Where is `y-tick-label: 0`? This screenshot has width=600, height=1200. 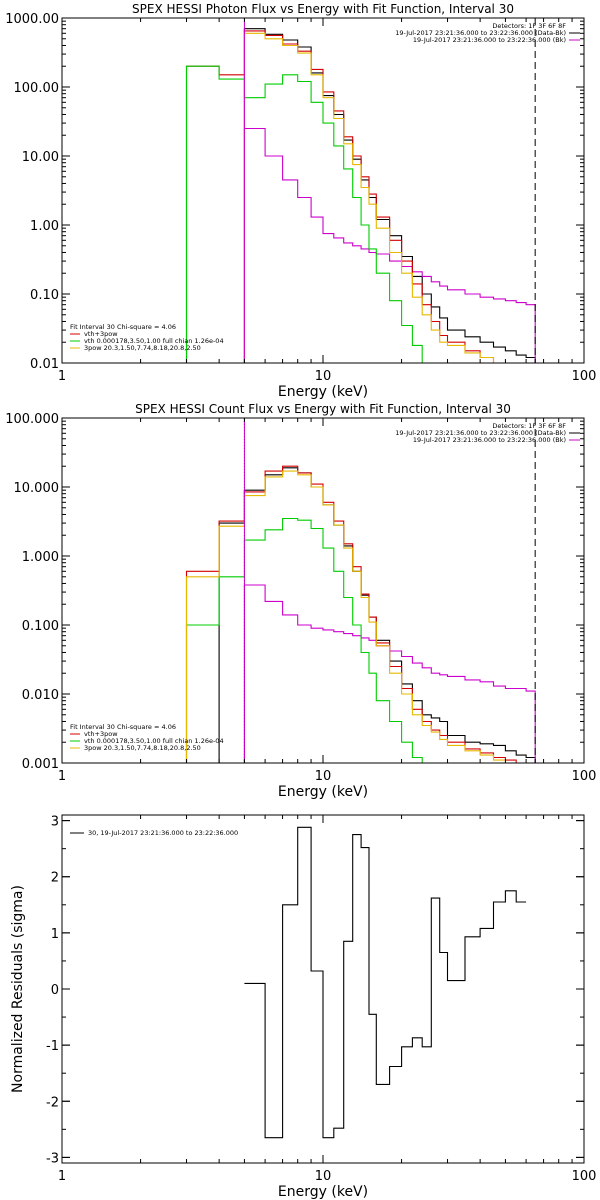
y-tick-label: 0 is located at coordinates (55, 990).